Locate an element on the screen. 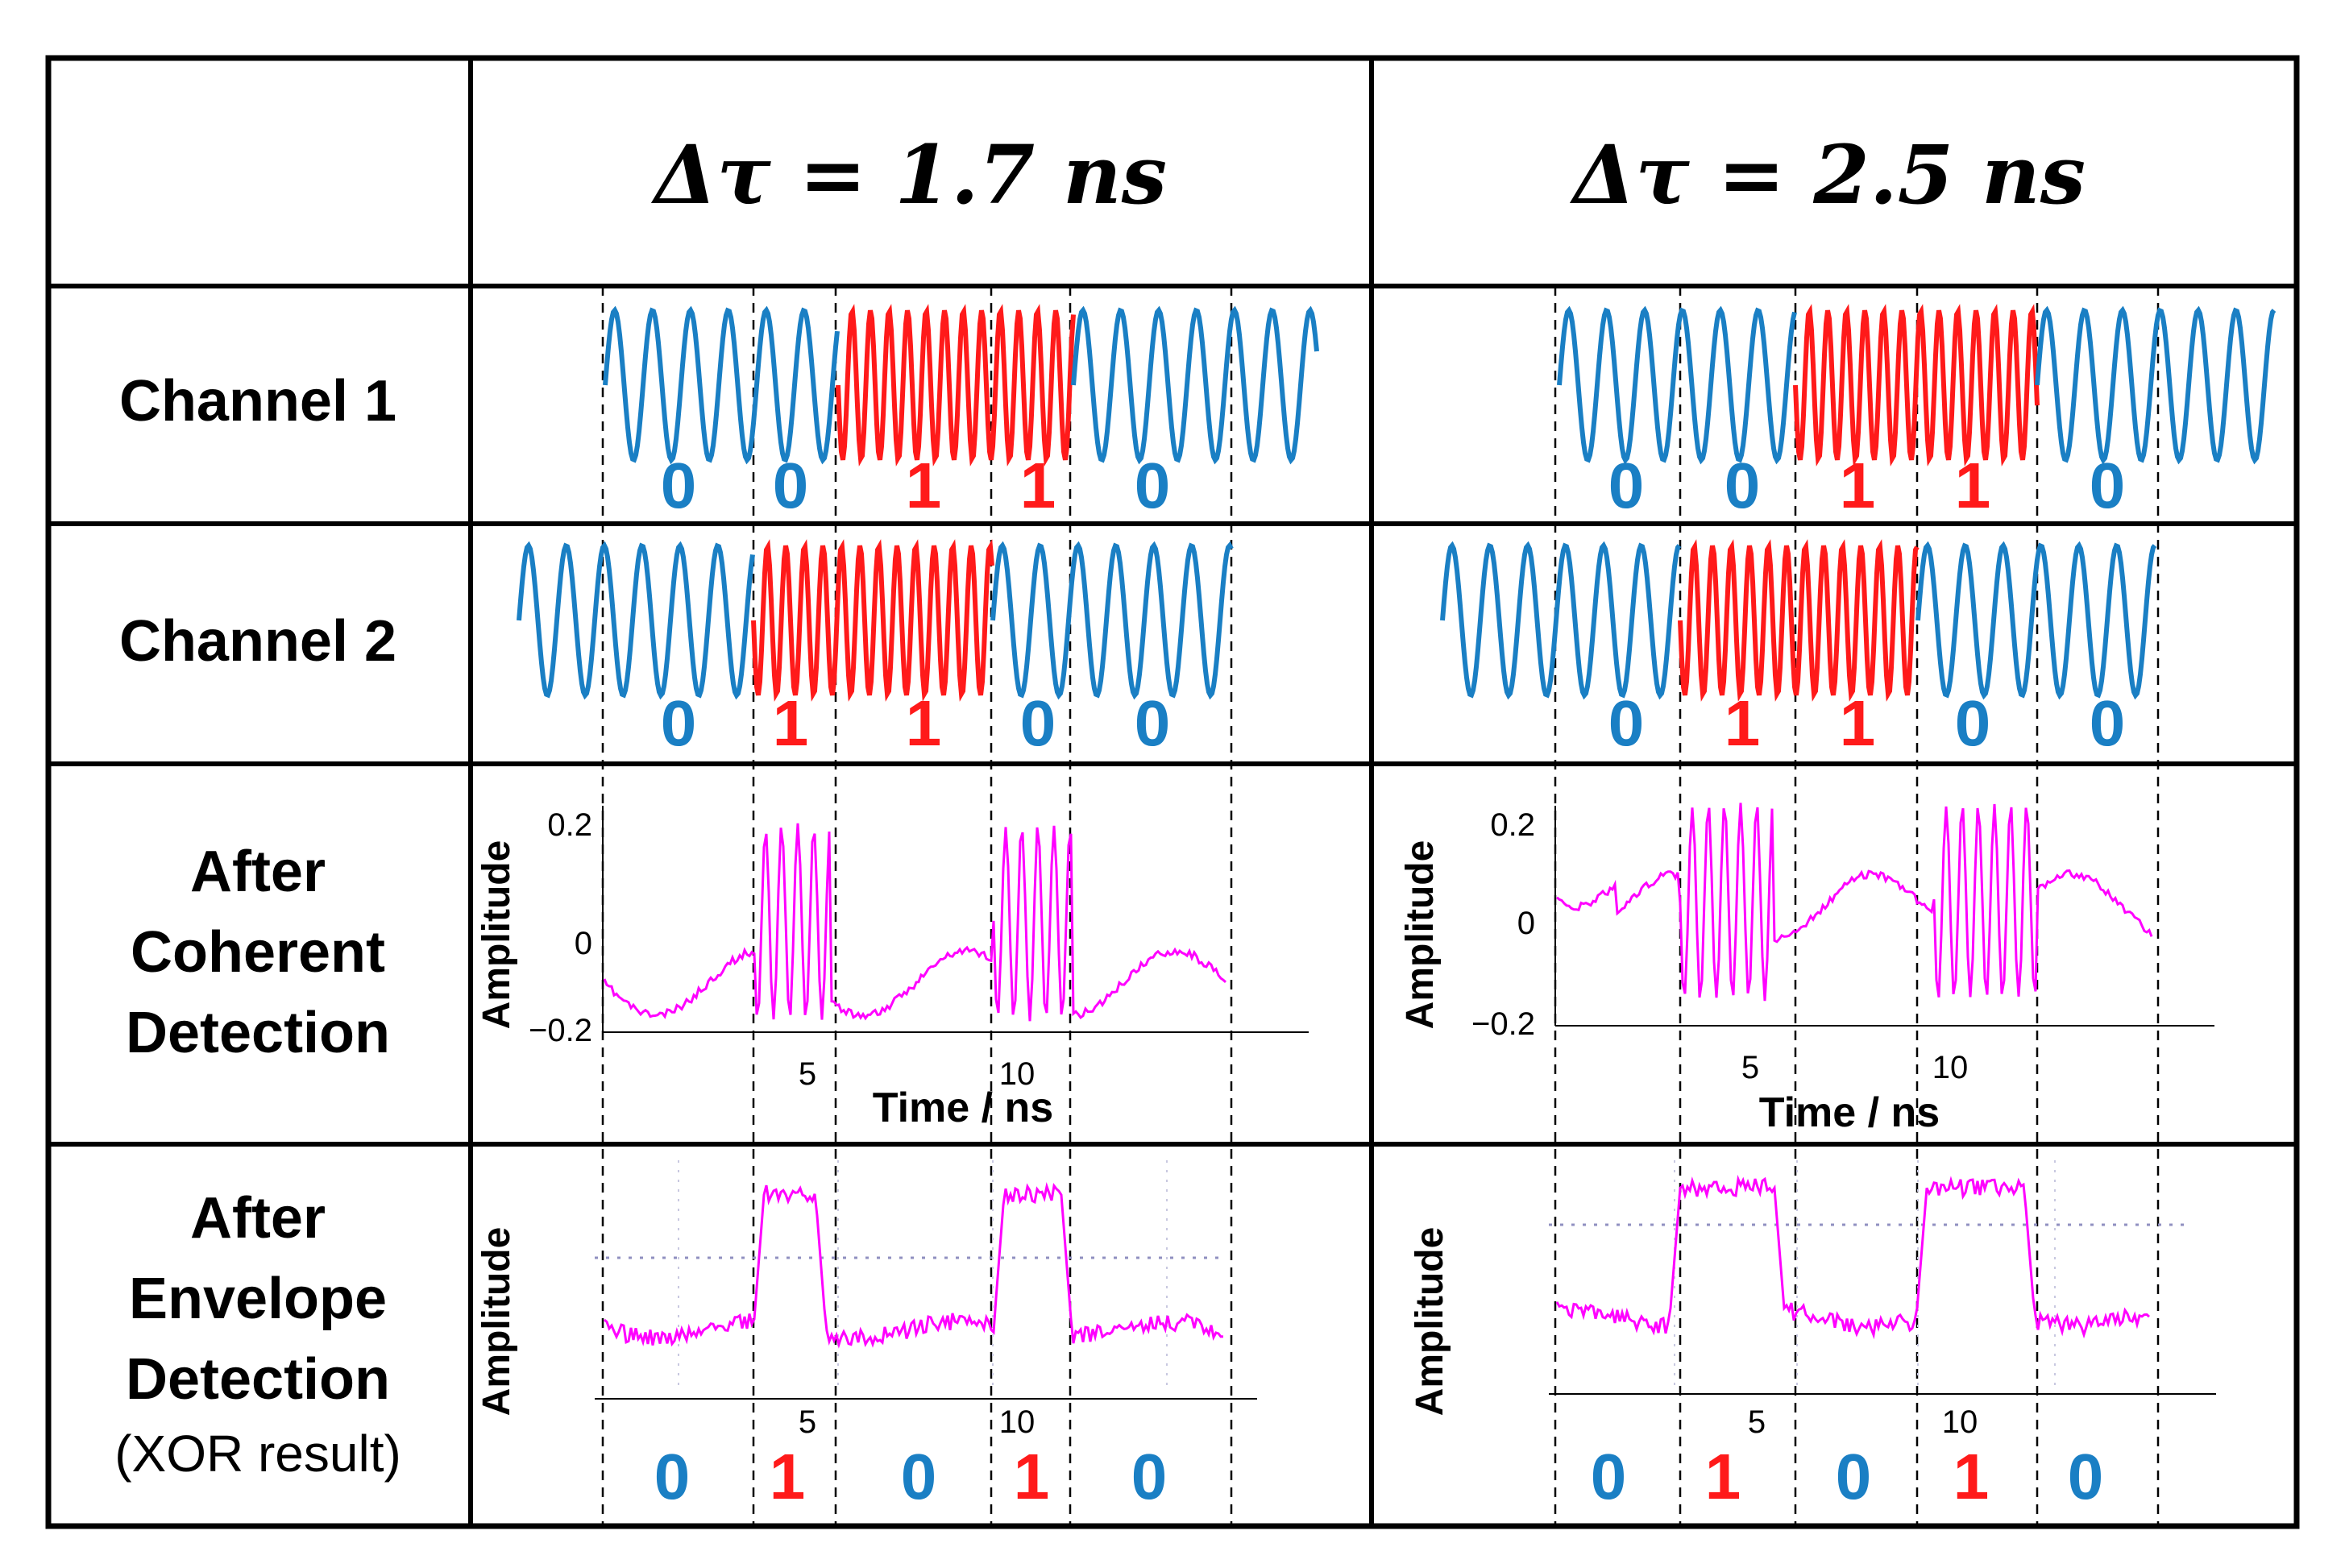 This screenshot has width=2345, height=1568. row-label-envelope-1: After is located at coordinates (258, 1218).